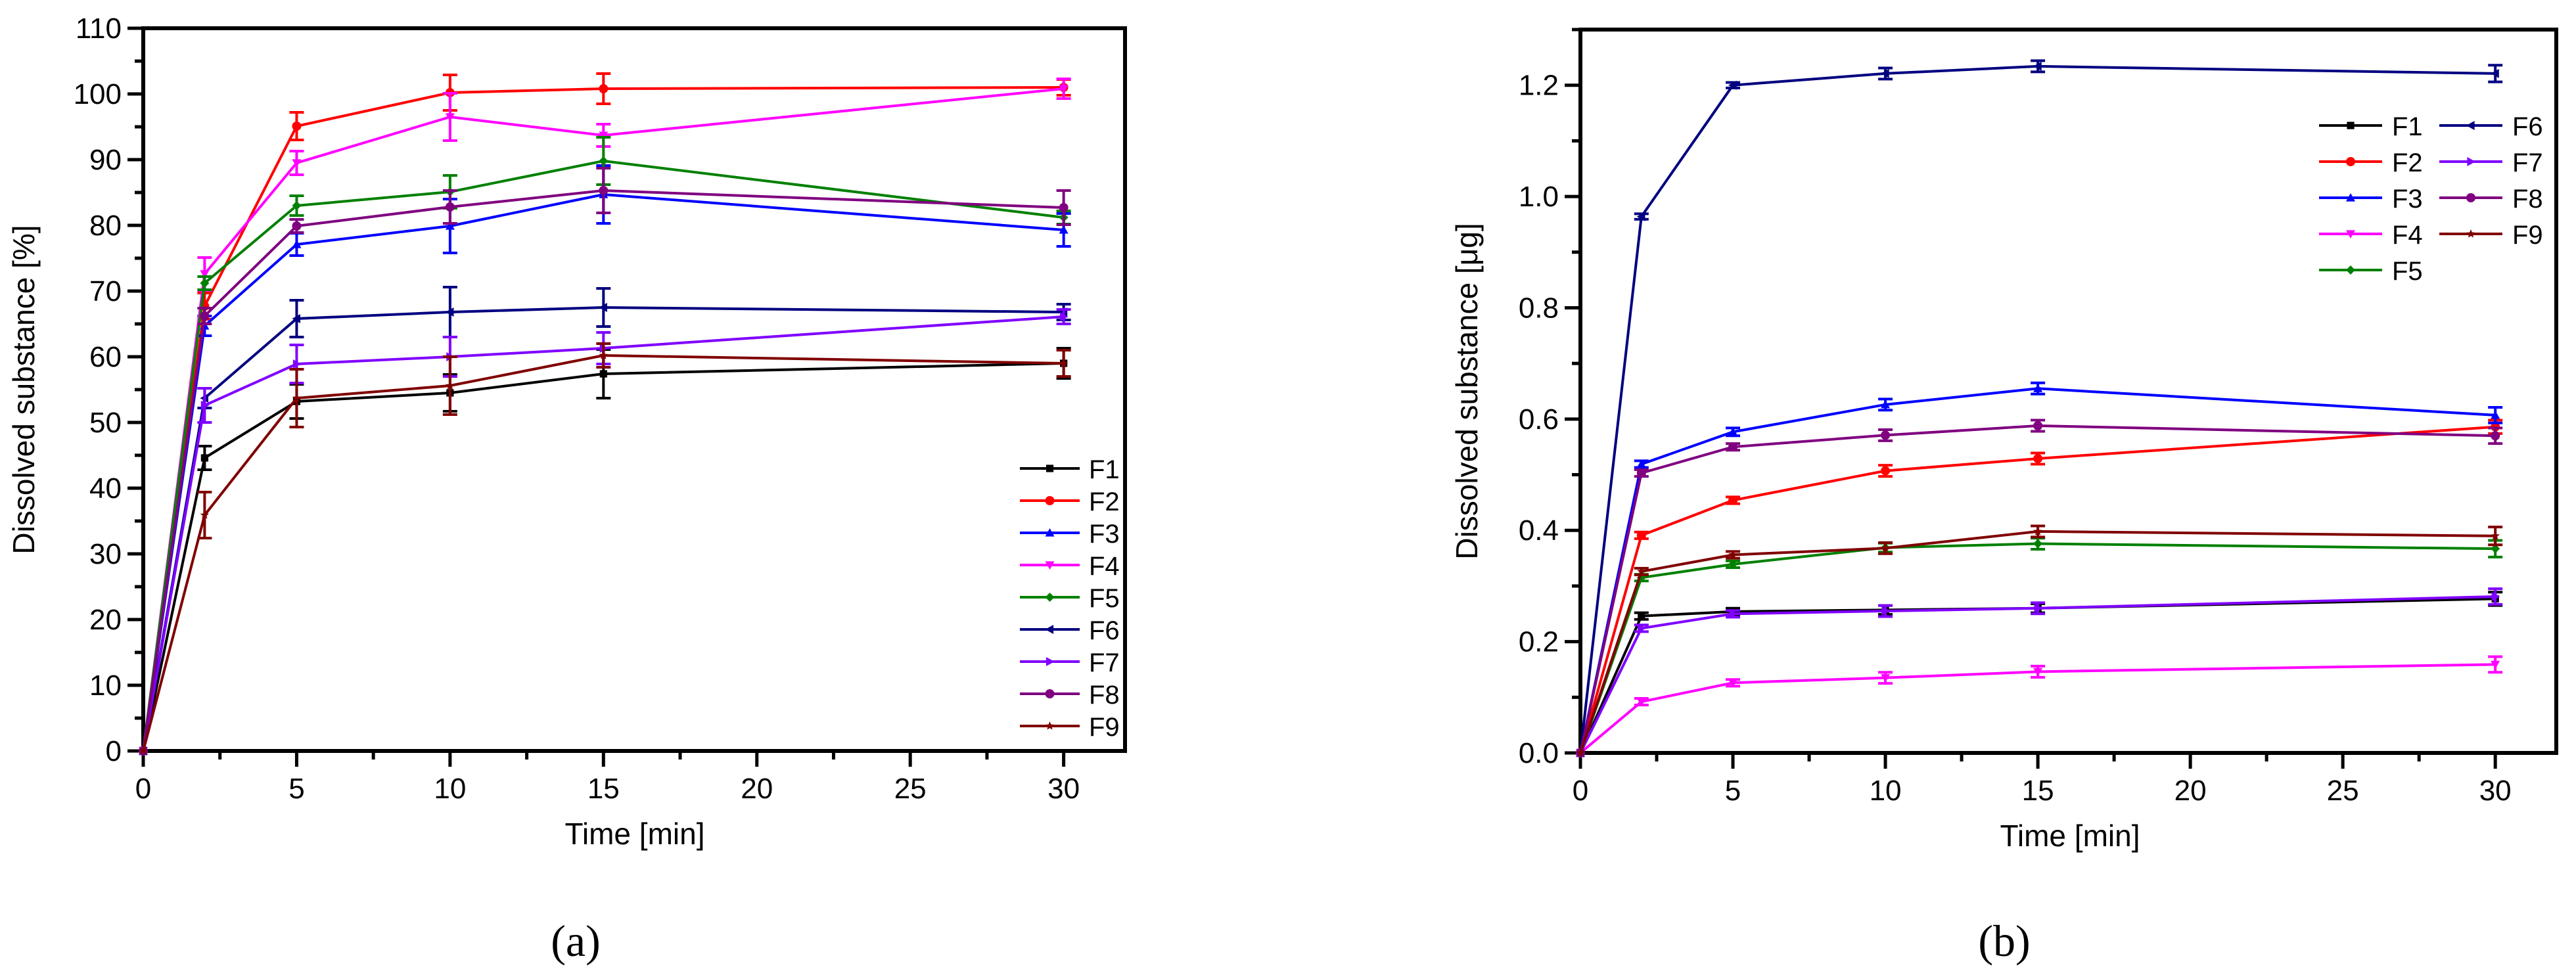 This screenshot has height=975, width=2576. Describe the element at coordinates (2038, 791) in the screenshot. I see `x-tick-label: 15` at that location.